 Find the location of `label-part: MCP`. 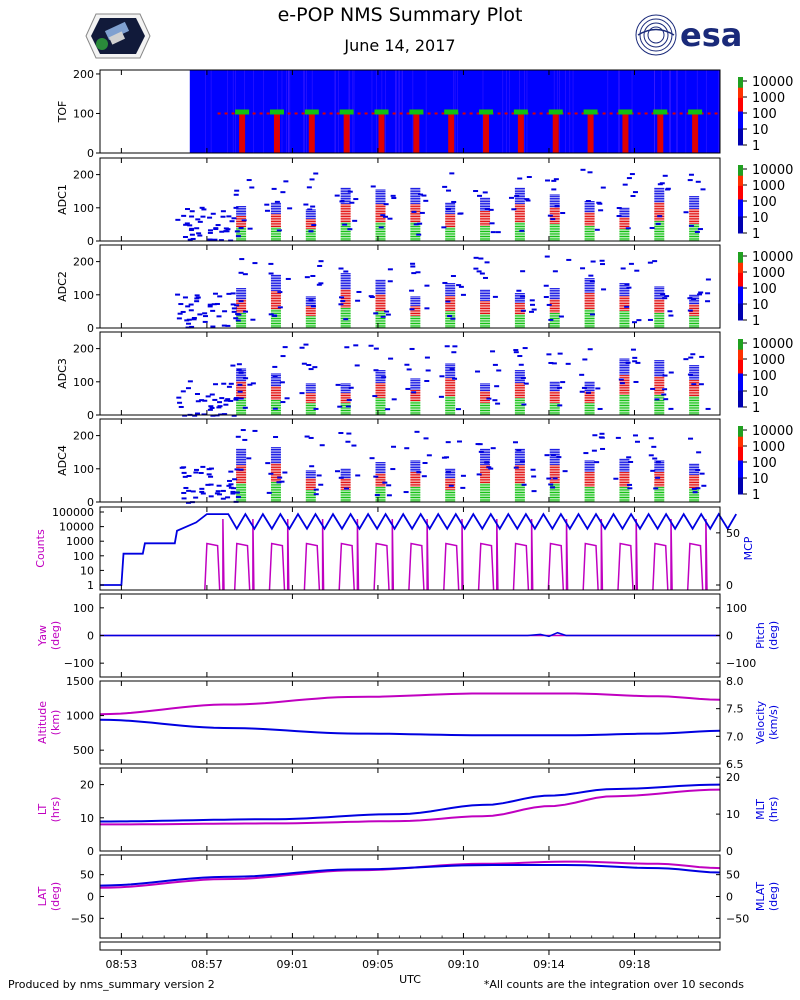

label-part: MCP is located at coordinates (748, 548).